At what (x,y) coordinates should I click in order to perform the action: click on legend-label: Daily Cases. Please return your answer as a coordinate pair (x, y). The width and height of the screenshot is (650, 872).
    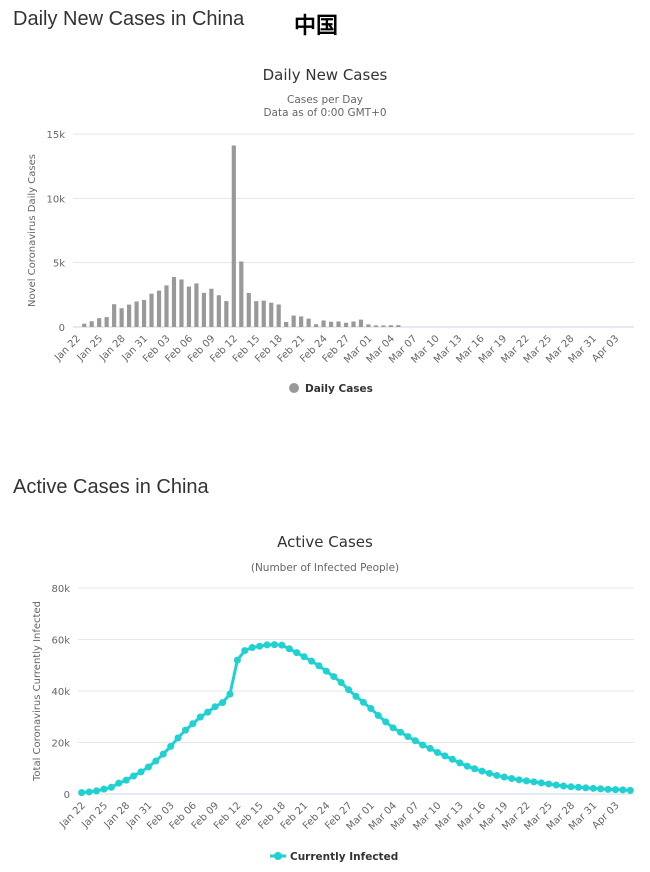
    Looking at the image, I should click on (339, 389).